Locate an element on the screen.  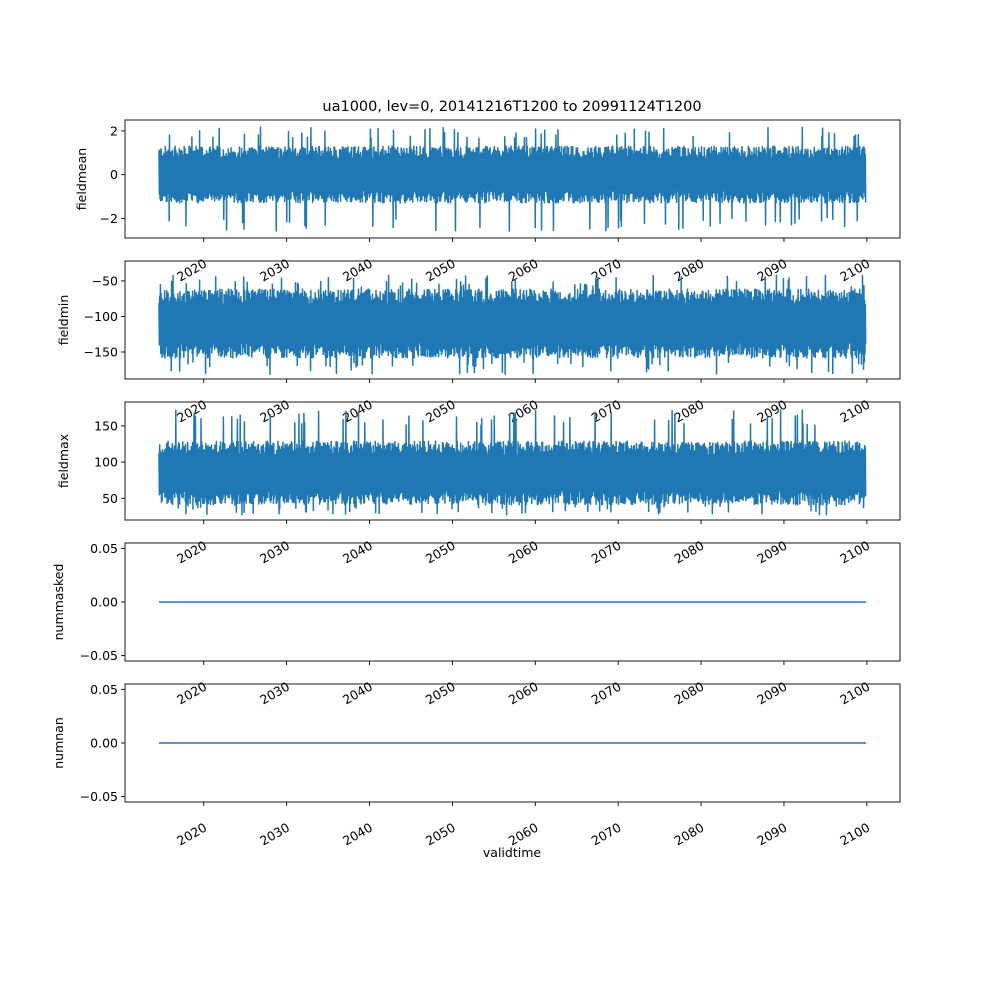
axes-frame-fieldmax is located at coordinates (512, 461).